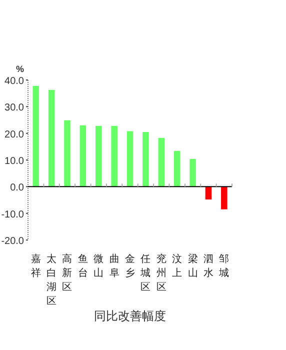  Describe the element at coordinates (12, 214) in the screenshot. I see `y-tick-label: -10.0` at that location.